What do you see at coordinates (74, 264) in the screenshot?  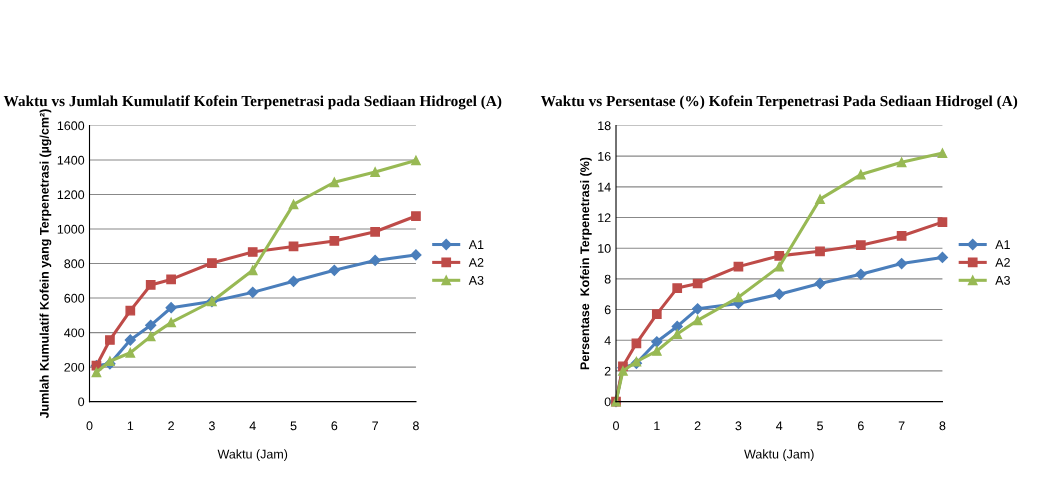 I see `y-tick-label: 800` at bounding box center [74, 264].